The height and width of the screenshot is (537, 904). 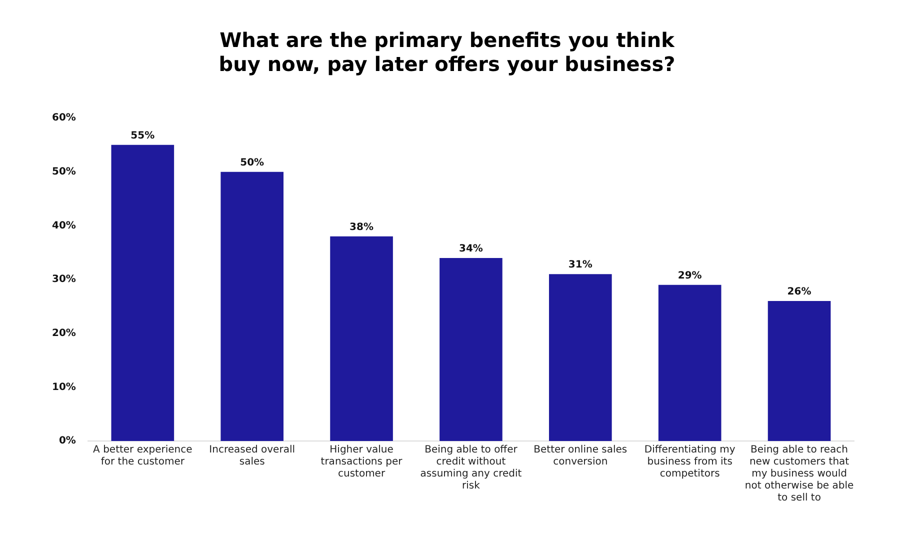 What do you see at coordinates (362, 462) in the screenshot?
I see `x-tick-label: Higher value transactions per customer` at bounding box center [362, 462].